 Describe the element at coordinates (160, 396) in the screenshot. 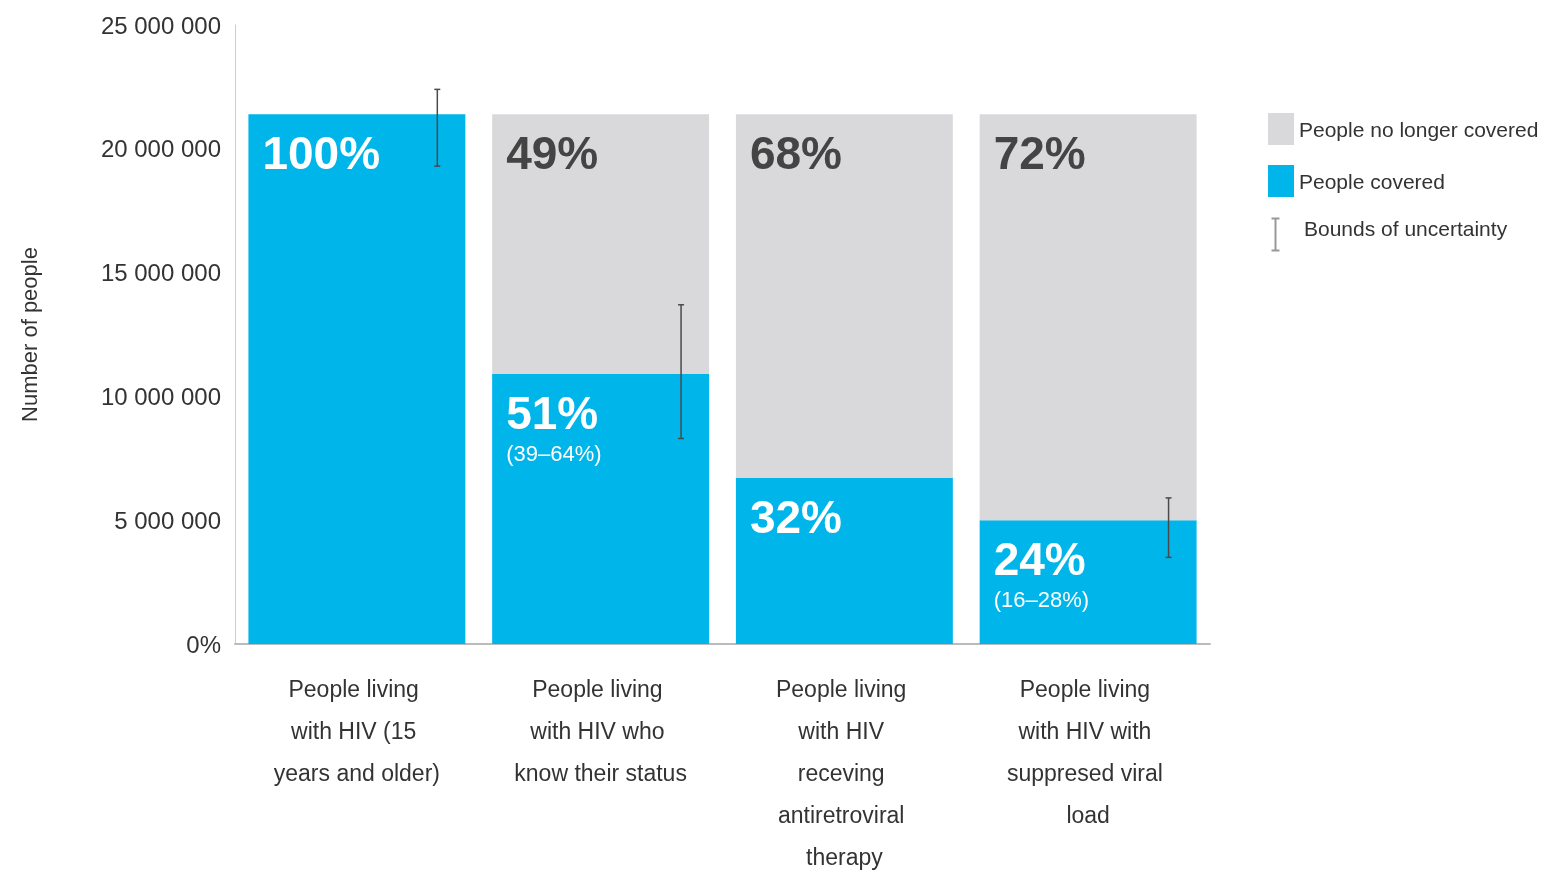

I see `y-tick-label: 10 000 000` at that location.